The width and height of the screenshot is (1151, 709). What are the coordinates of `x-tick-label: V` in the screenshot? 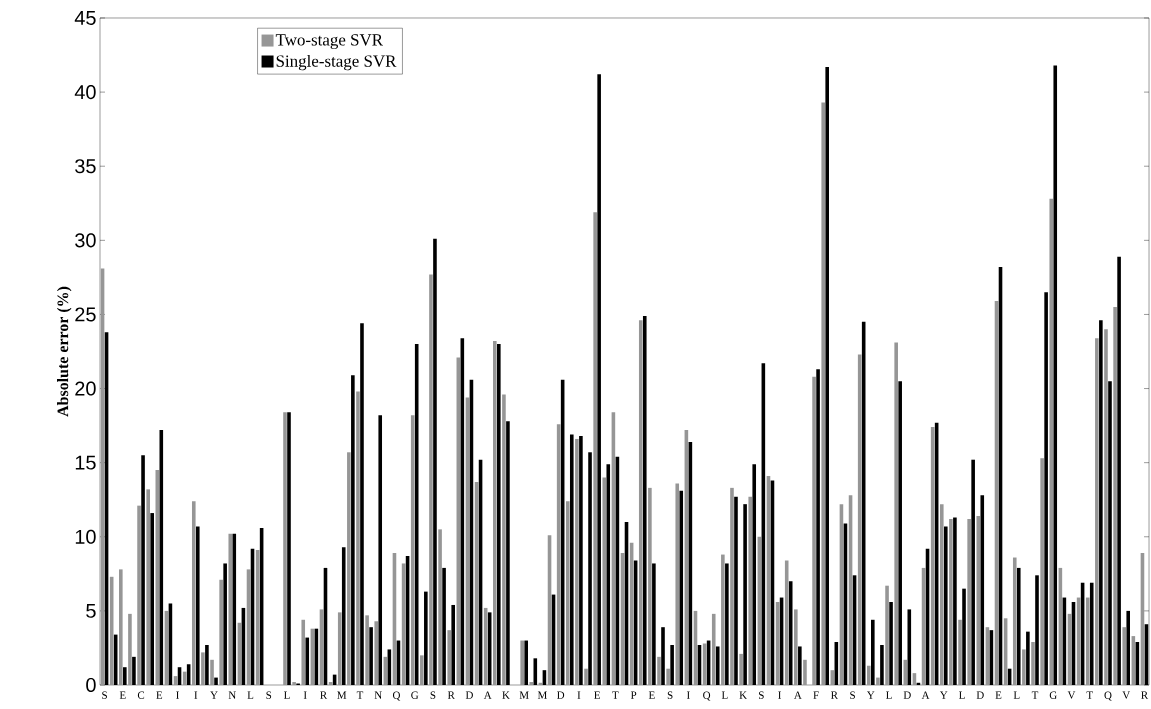 It's located at (1126, 695).